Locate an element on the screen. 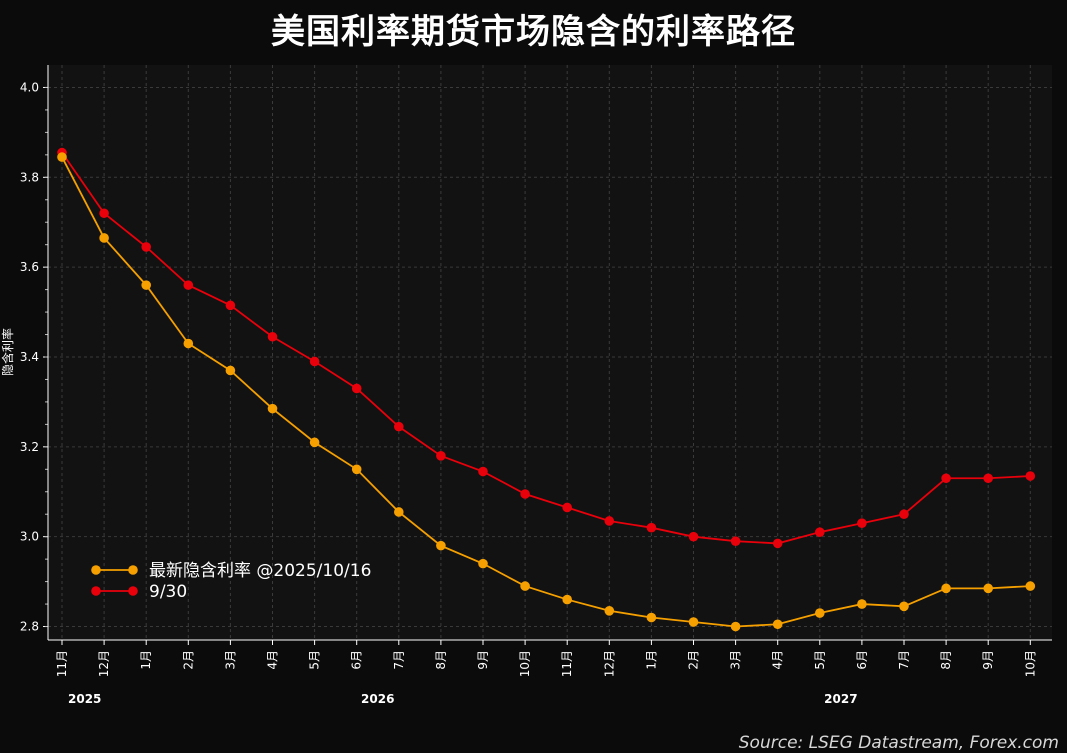 Image resolution: width=1067 pixels, height=753 pixels. y-tick-label: 4.0 is located at coordinates (29, 87).